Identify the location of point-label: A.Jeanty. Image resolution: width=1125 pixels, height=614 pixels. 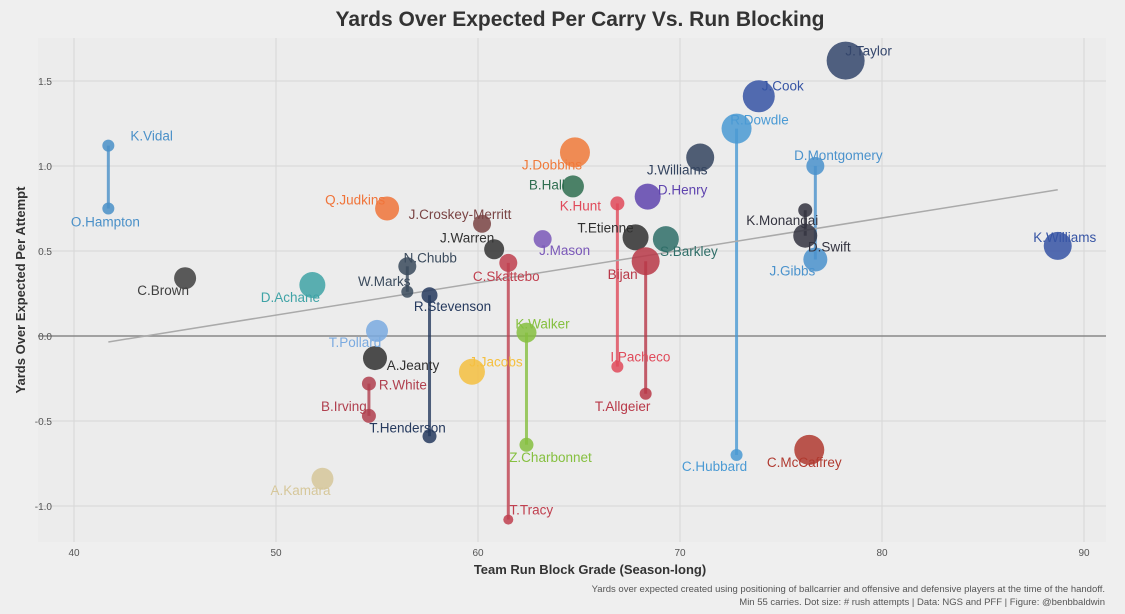
(413, 365).